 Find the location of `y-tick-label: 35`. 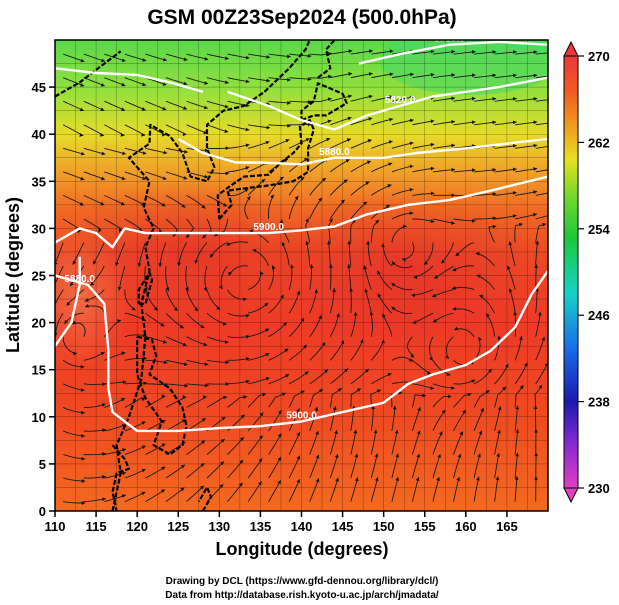

y-tick-label: 35 is located at coordinates (39, 181).